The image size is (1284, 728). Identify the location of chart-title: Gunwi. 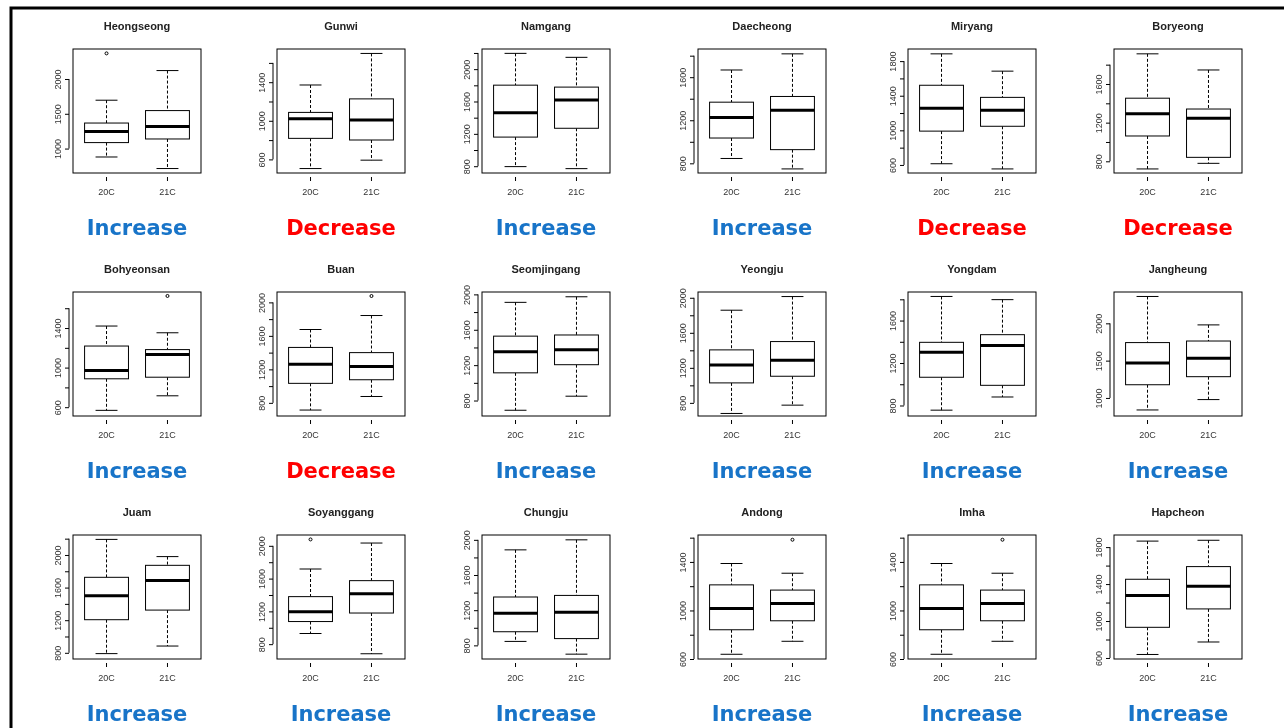
(341, 26).